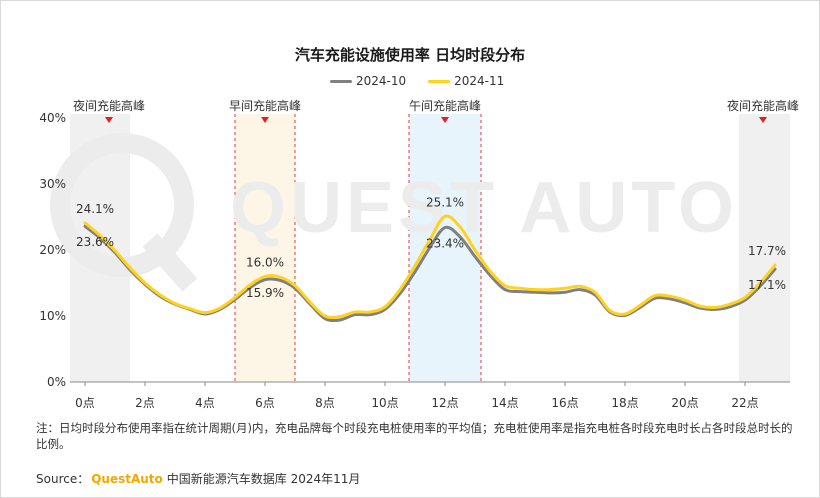 The image size is (820, 498). What do you see at coordinates (417, 81) in the screenshot?
I see `chart-legend: 2024-10 2024-11` at bounding box center [417, 81].